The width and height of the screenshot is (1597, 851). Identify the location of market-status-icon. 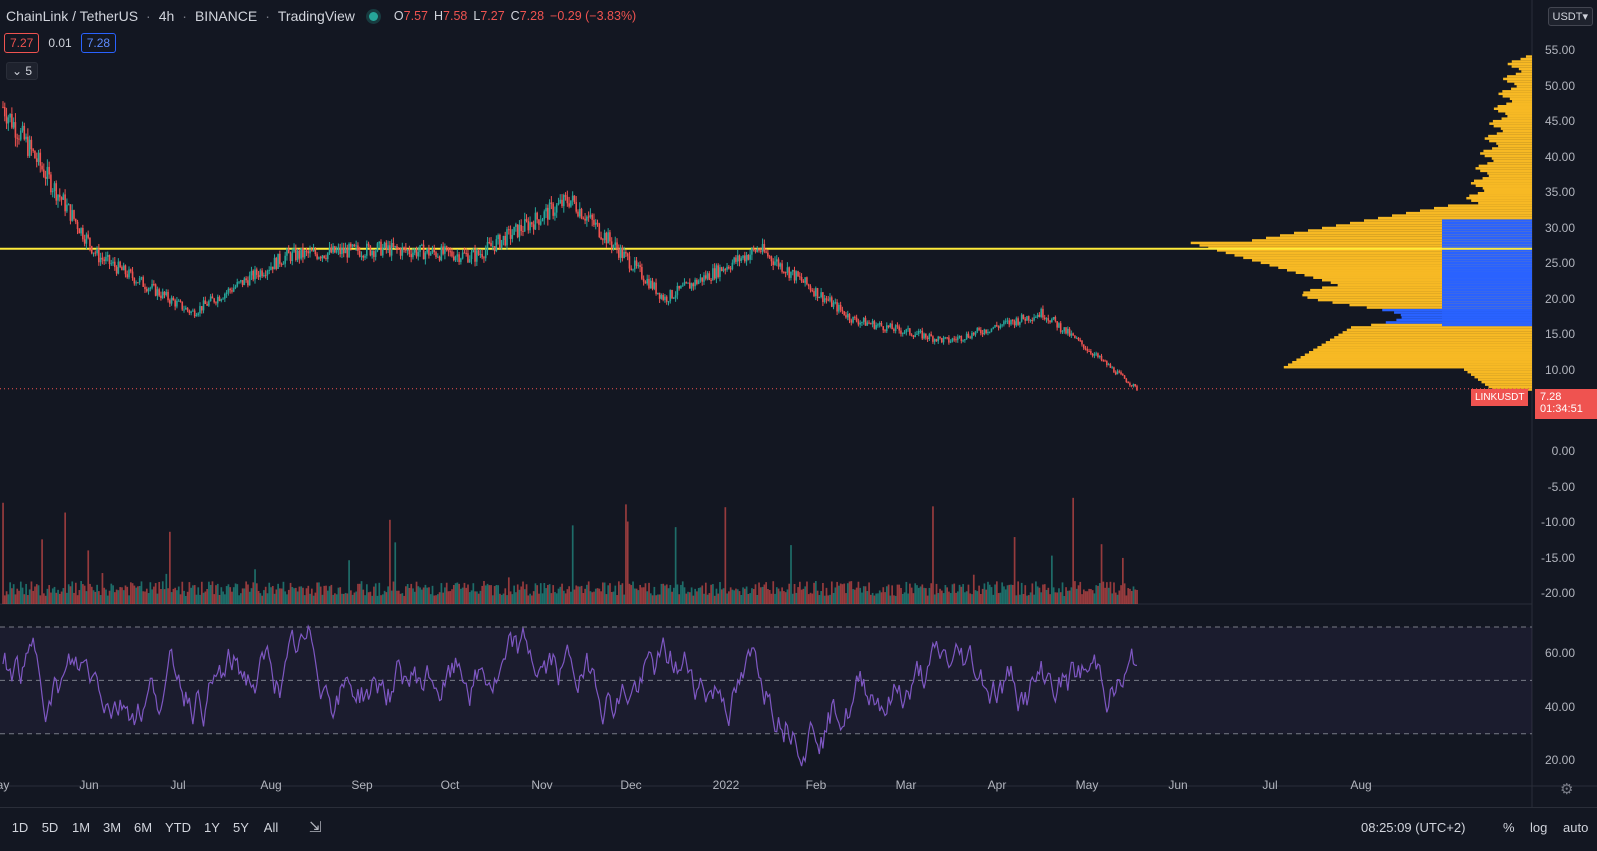
(373, 16).